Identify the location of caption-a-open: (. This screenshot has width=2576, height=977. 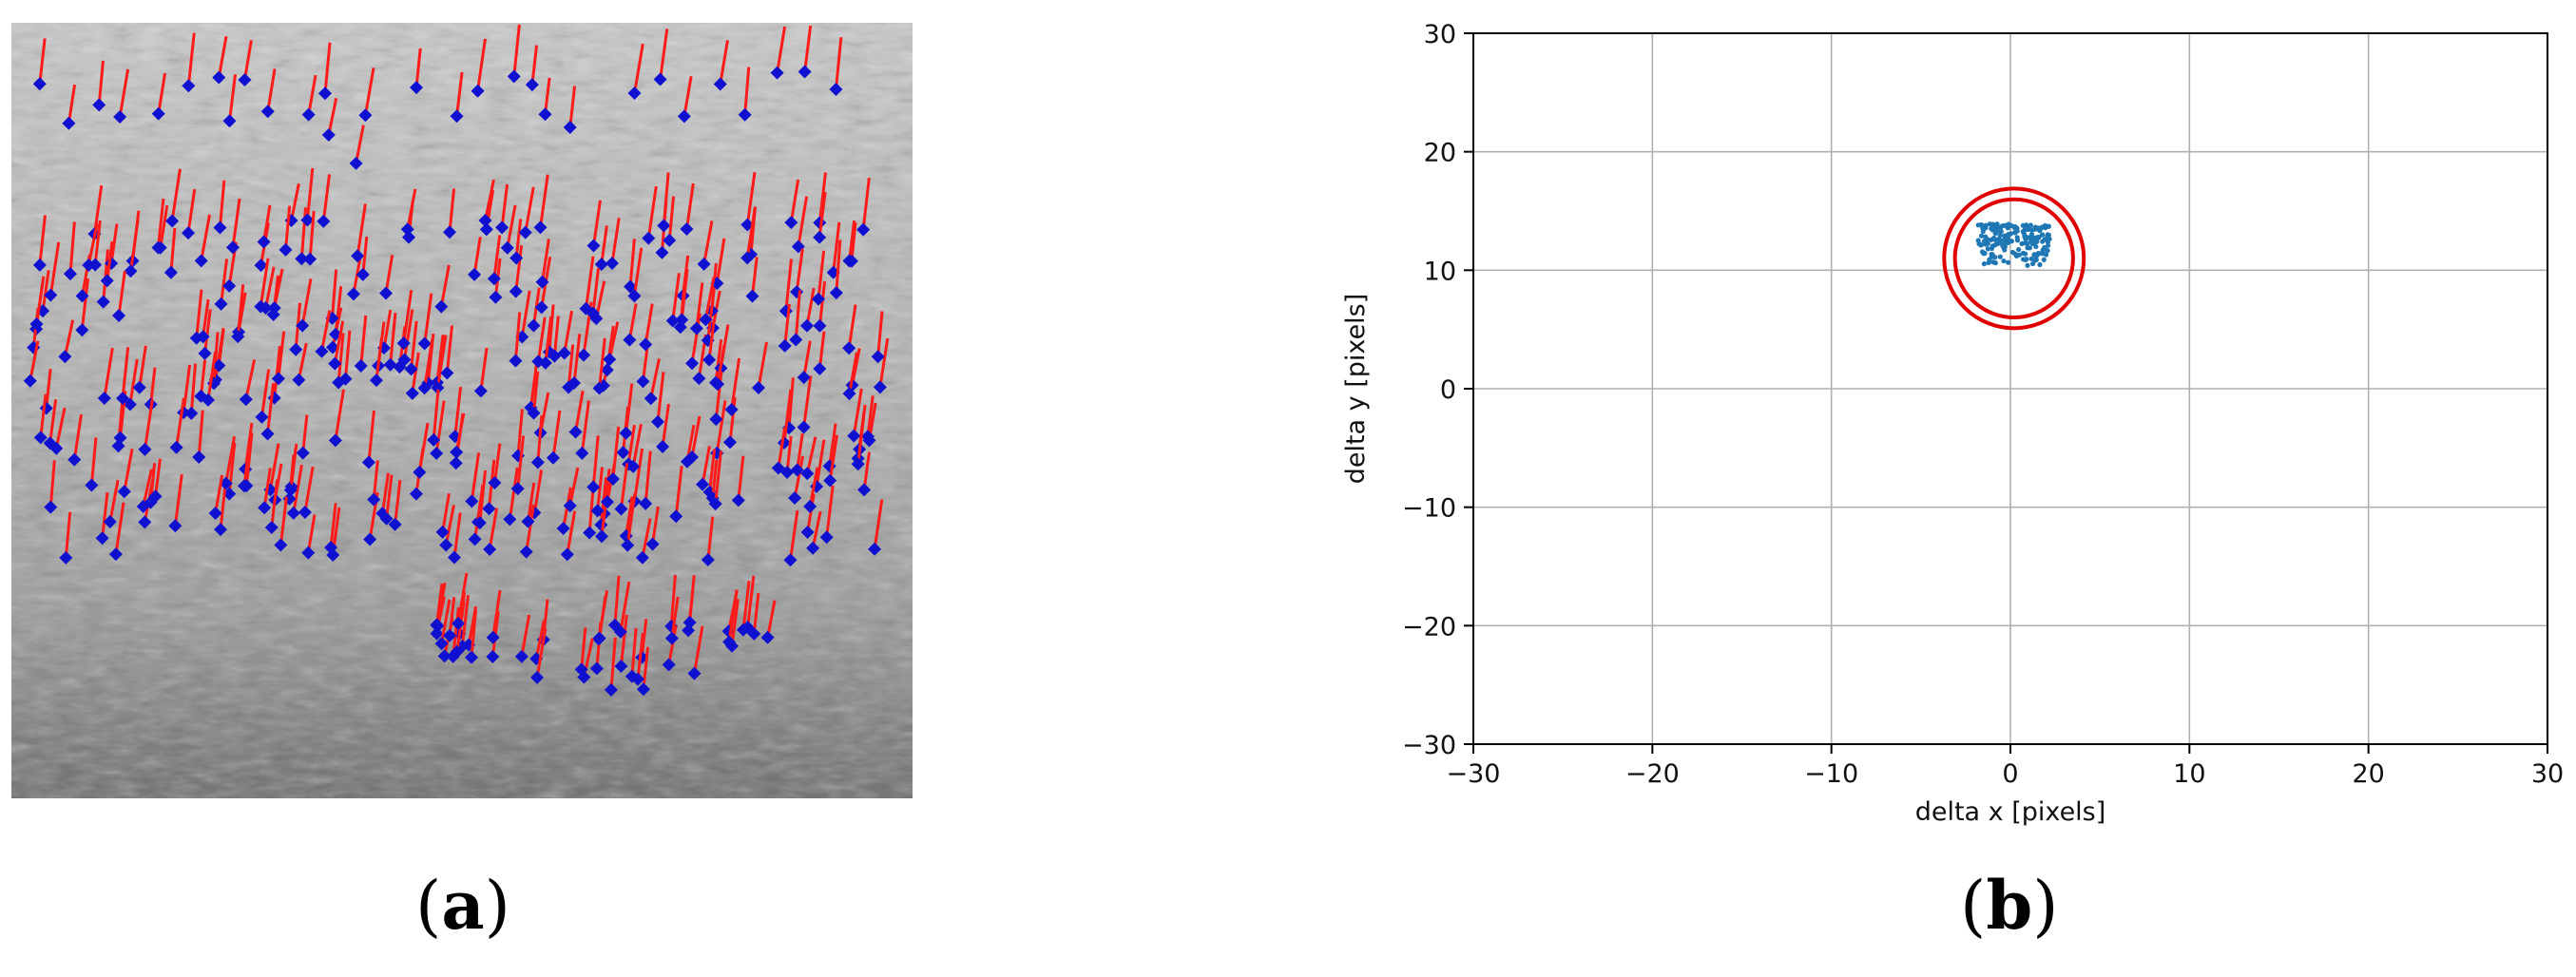
(428, 906).